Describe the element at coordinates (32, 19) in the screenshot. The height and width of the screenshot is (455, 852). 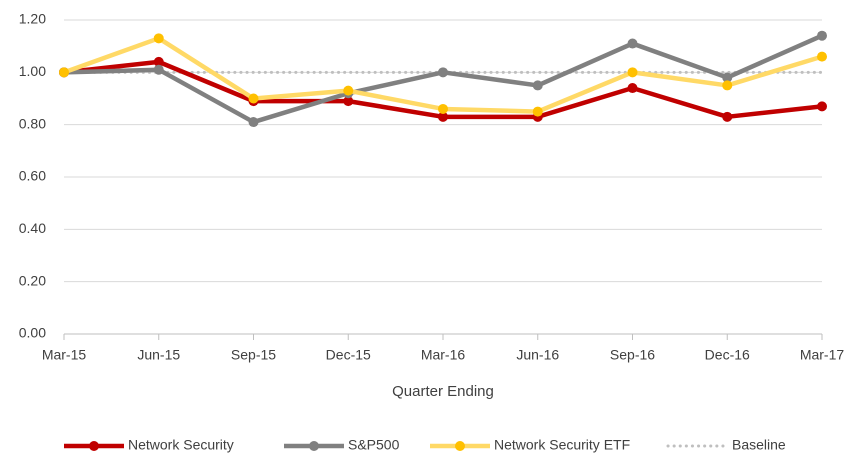
I see `y-tick-label: 1.20` at that location.